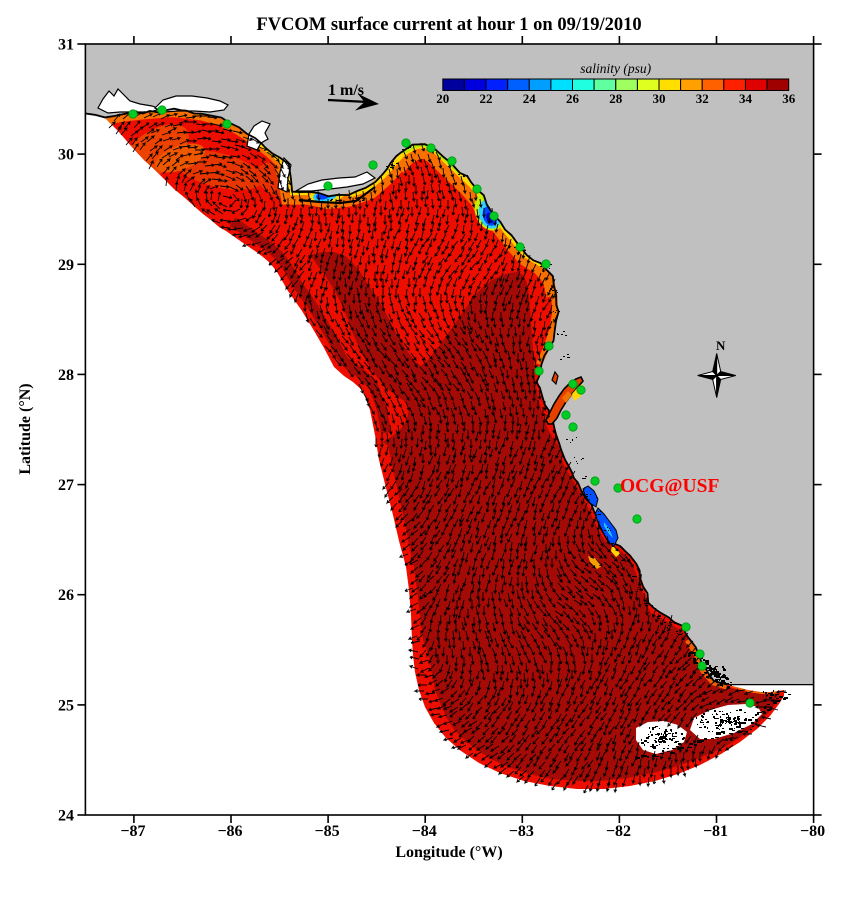  What do you see at coordinates (715, 831) in the screenshot?
I see `svg-text: −81` at bounding box center [715, 831].